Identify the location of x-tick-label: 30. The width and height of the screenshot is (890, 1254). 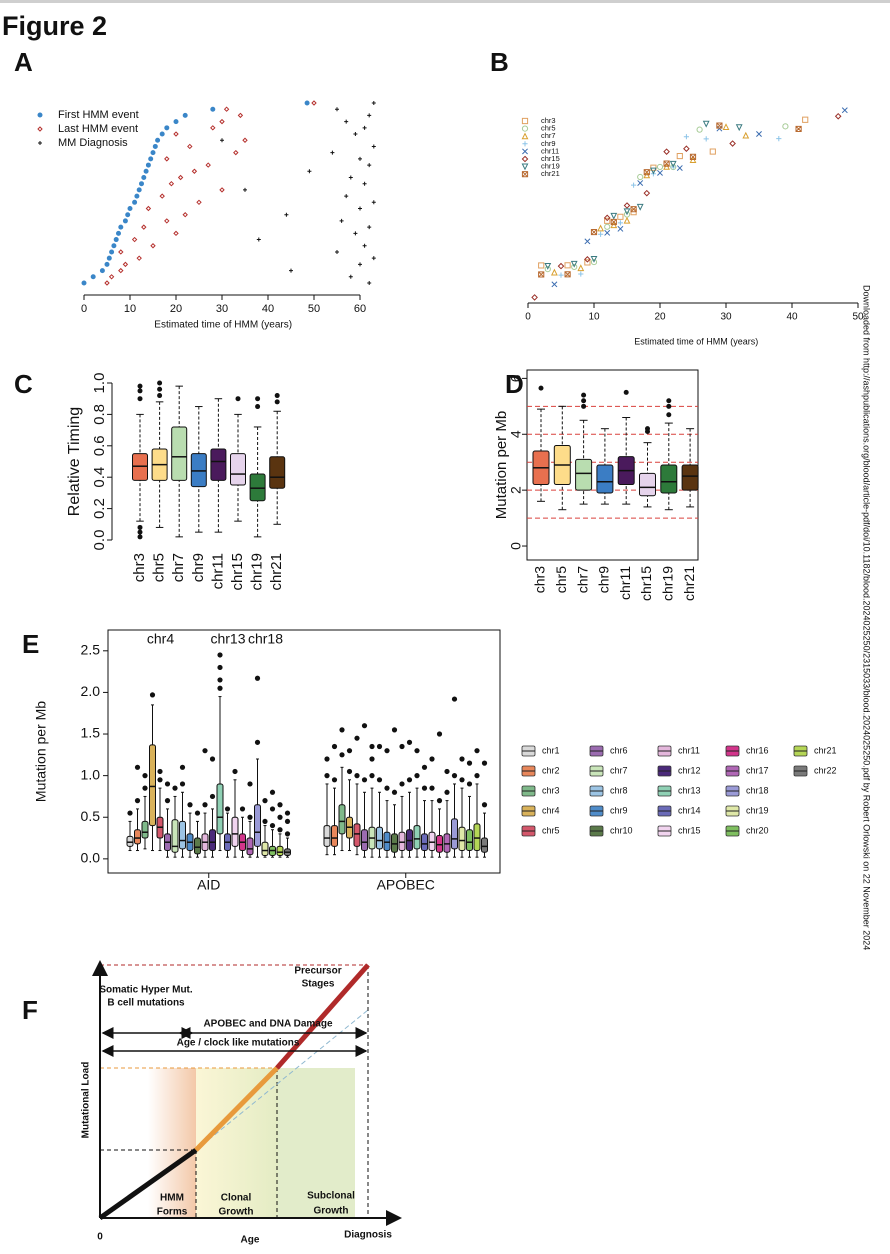
(222, 309).